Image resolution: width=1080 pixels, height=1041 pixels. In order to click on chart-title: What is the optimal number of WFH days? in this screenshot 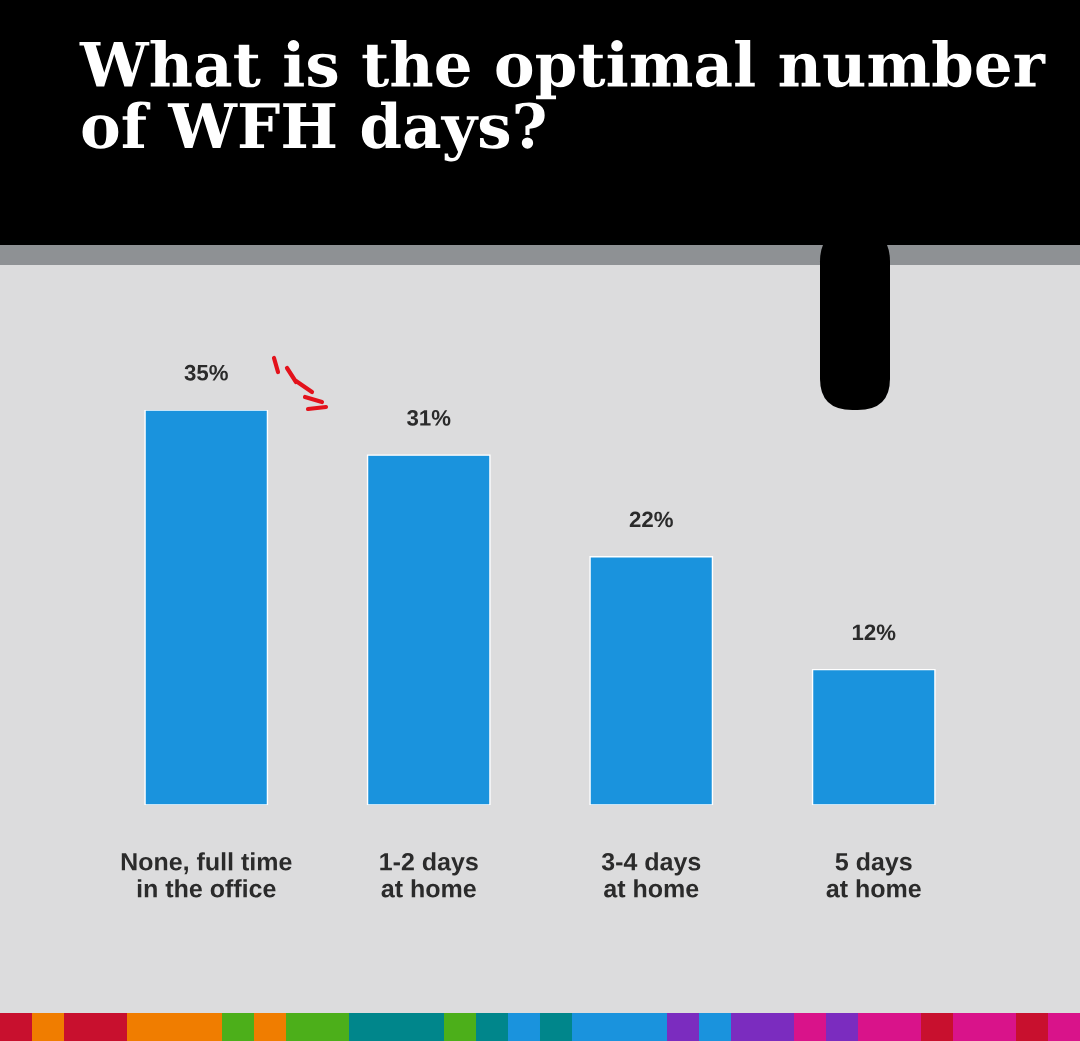, I will do `click(562, 101)`.